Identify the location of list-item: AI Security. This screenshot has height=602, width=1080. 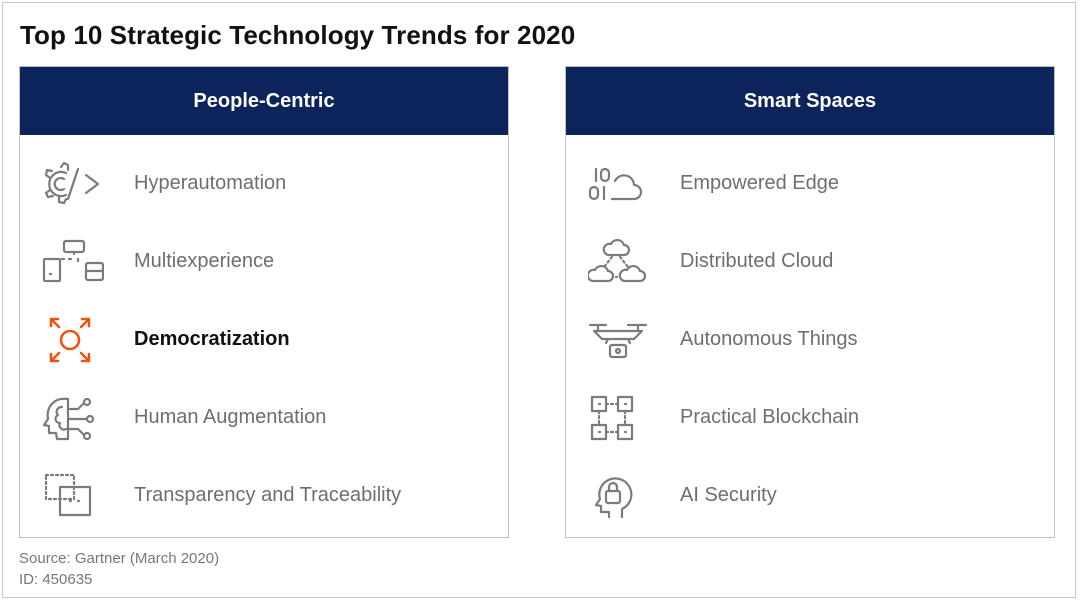
(810, 496).